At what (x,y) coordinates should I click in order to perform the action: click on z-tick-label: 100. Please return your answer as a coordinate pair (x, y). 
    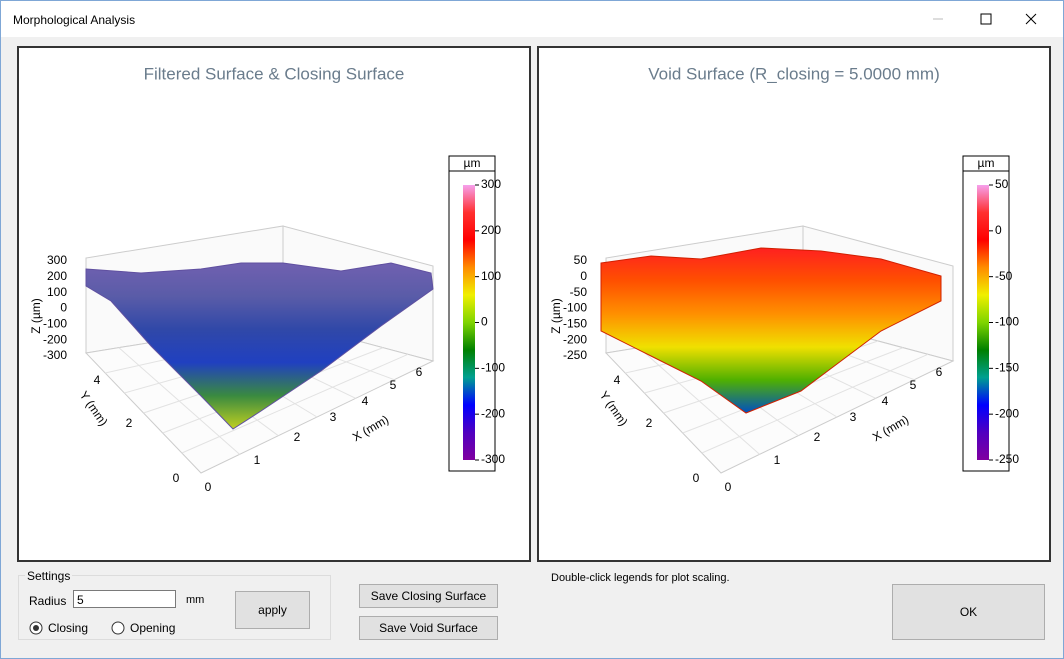
    Looking at the image, I should click on (57, 292).